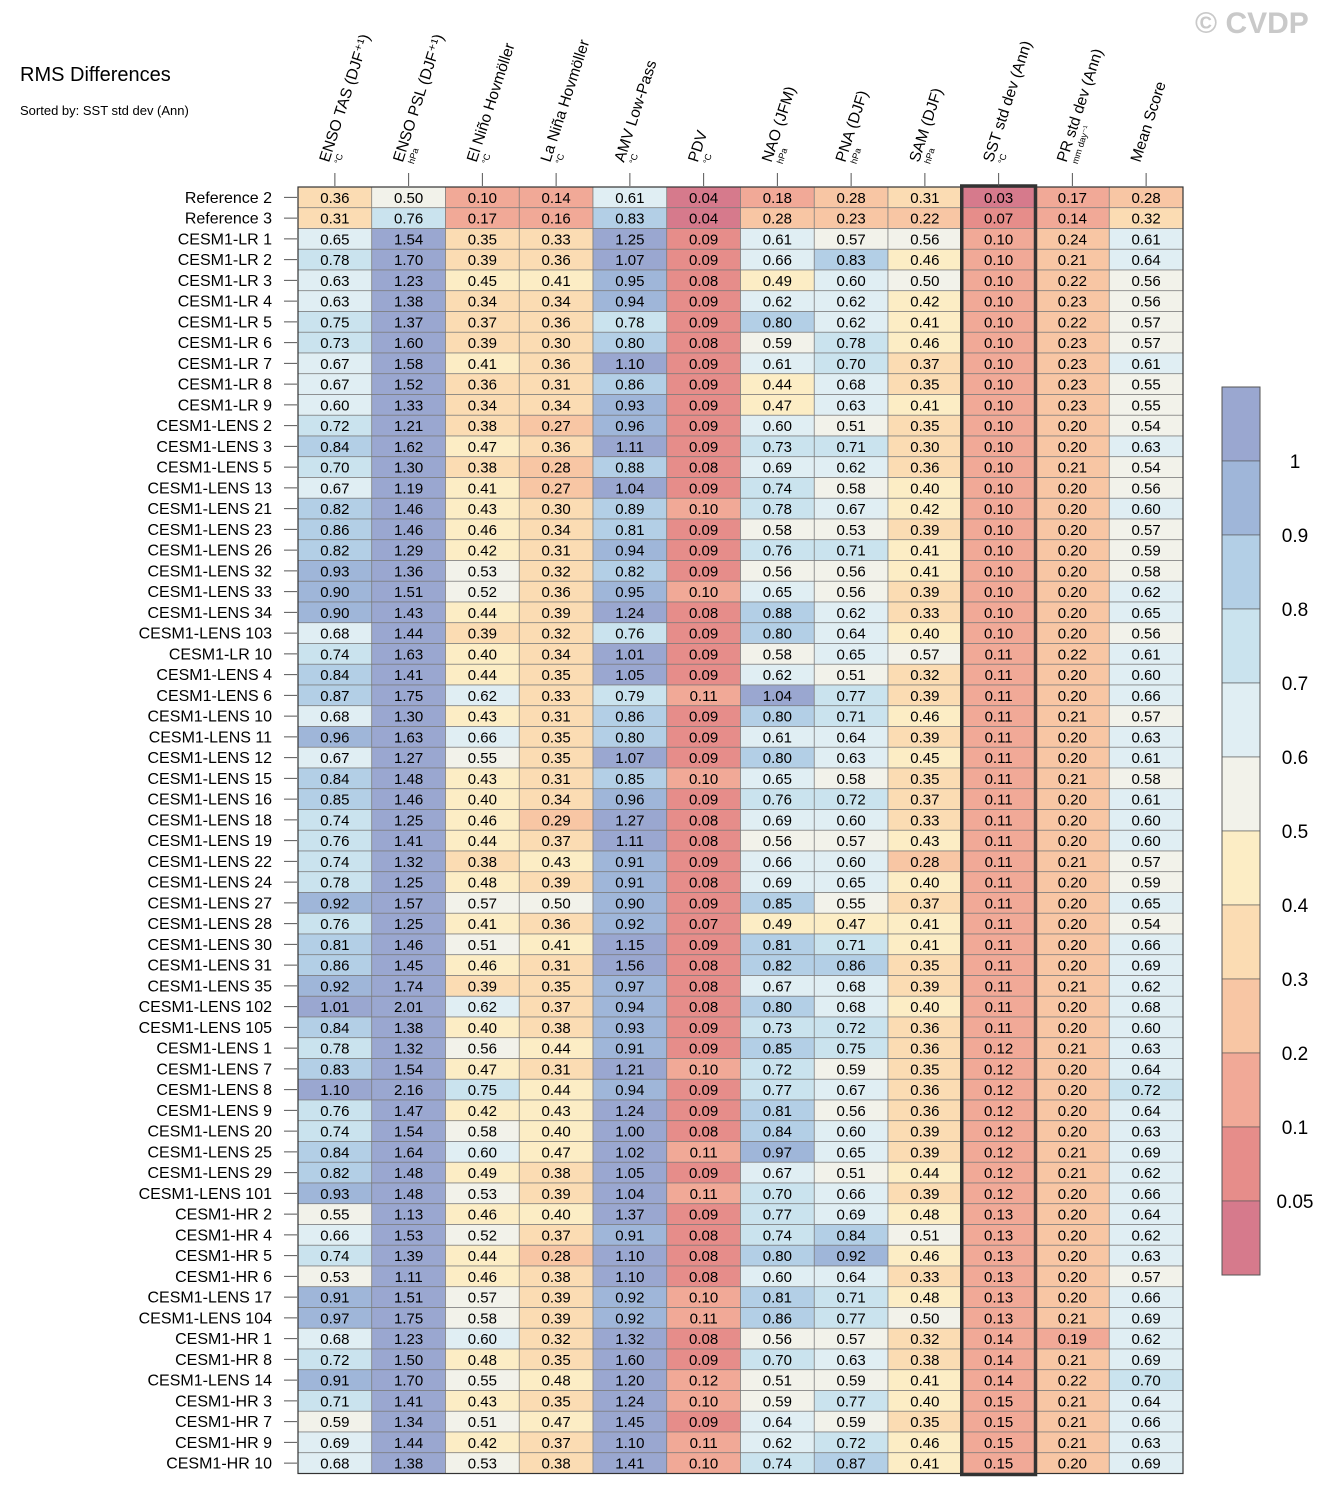 The height and width of the screenshot is (1498, 1333). I want to click on cell-value: 0.91, so click(629, 883).